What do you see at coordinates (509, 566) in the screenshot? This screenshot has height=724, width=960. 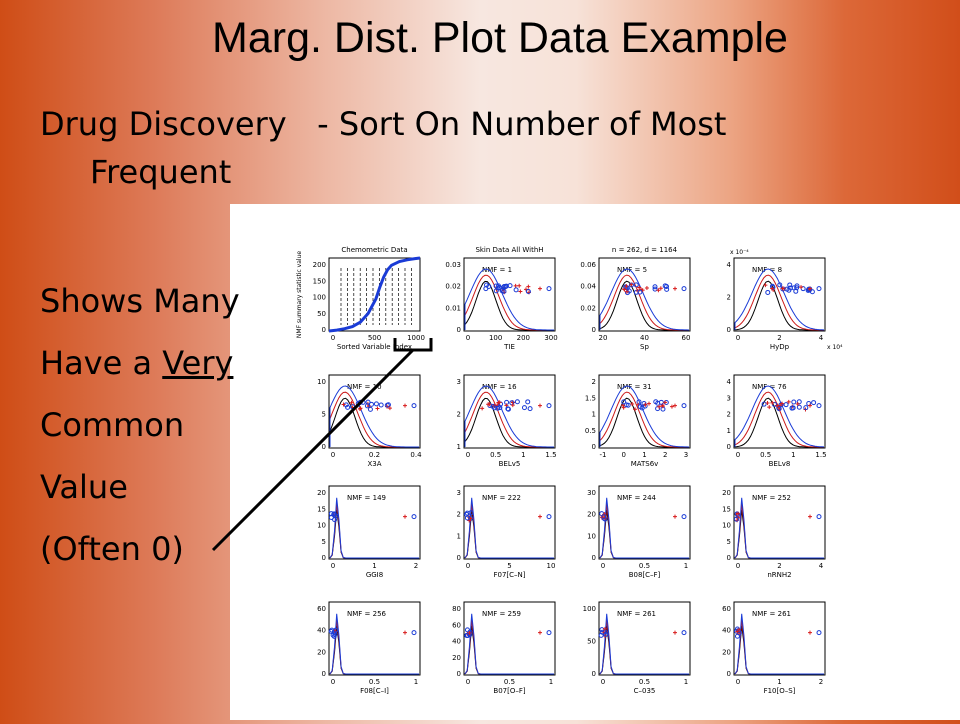 I see `x-tick-label: 5` at bounding box center [509, 566].